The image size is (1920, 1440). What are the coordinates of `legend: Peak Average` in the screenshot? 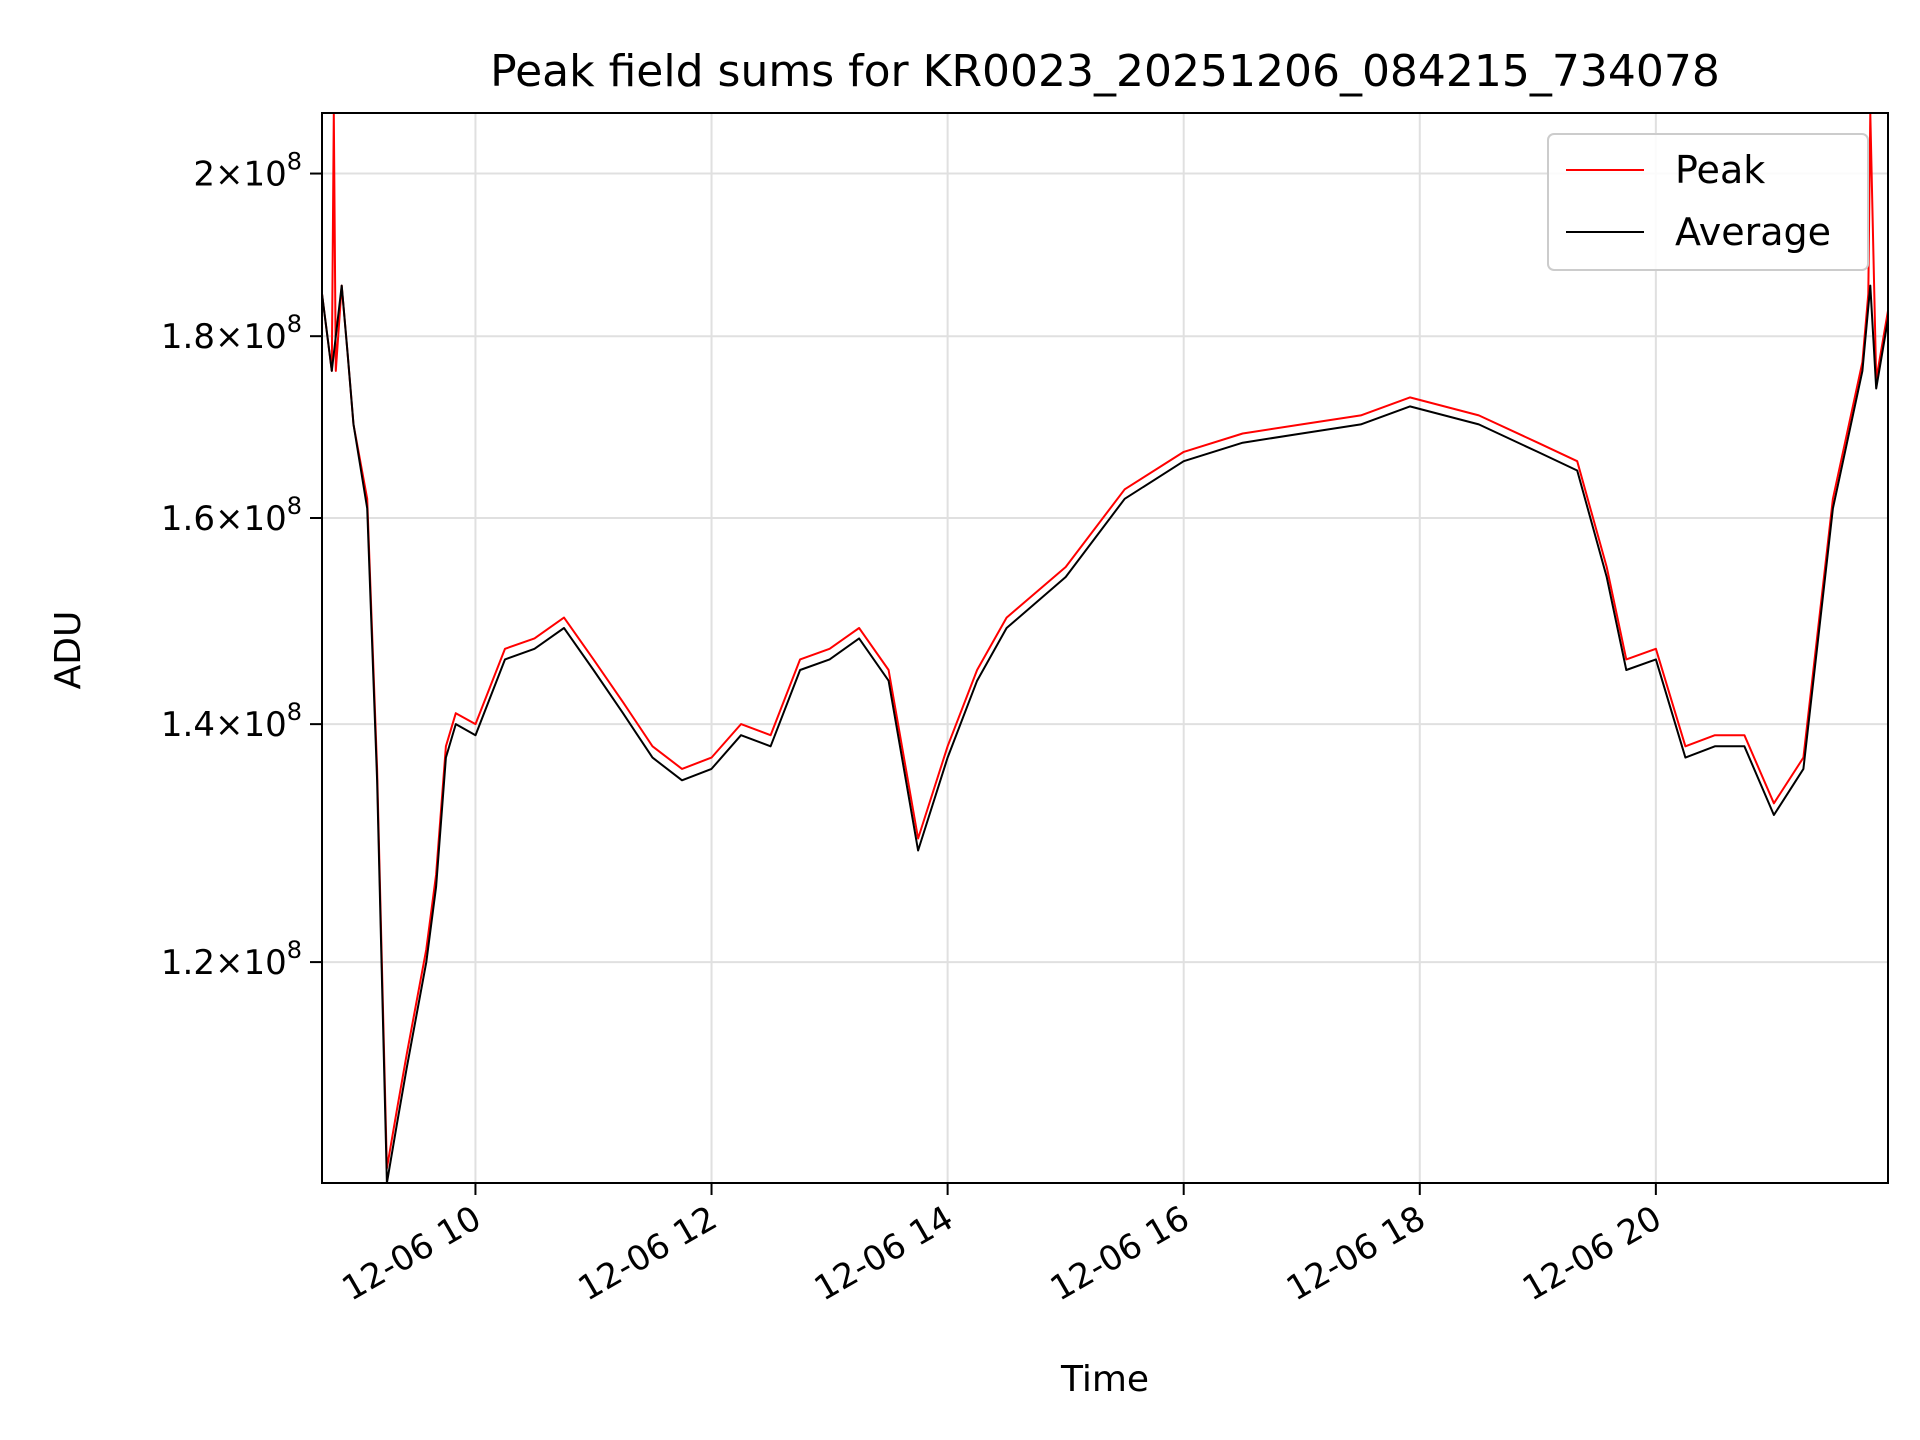 It's located at (1708, 202).